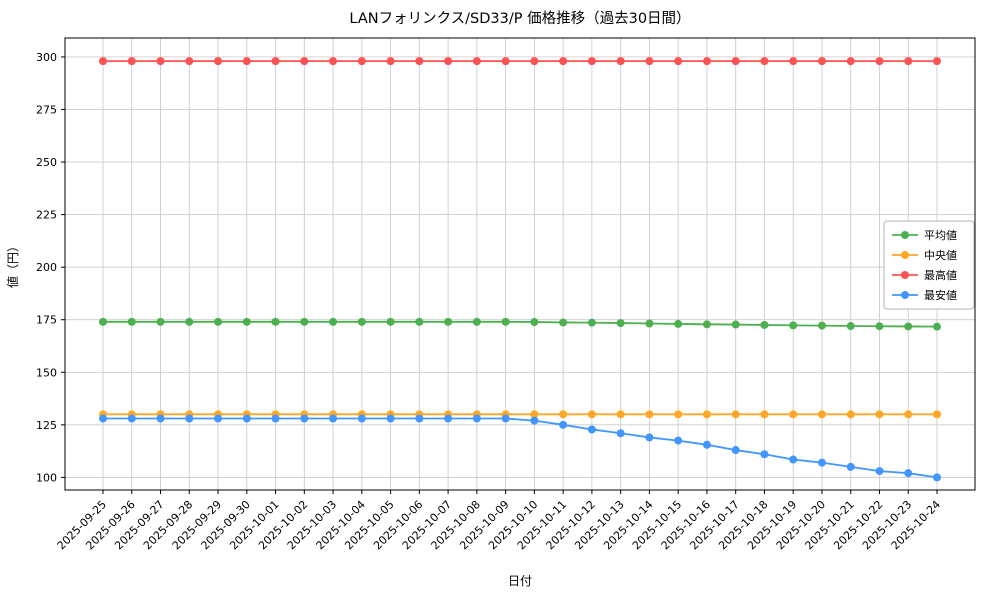 The image size is (1000, 600). What do you see at coordinates (46, 162) in the screenshot?
I see `svg-text: 250` at bounding box center [46, 162].